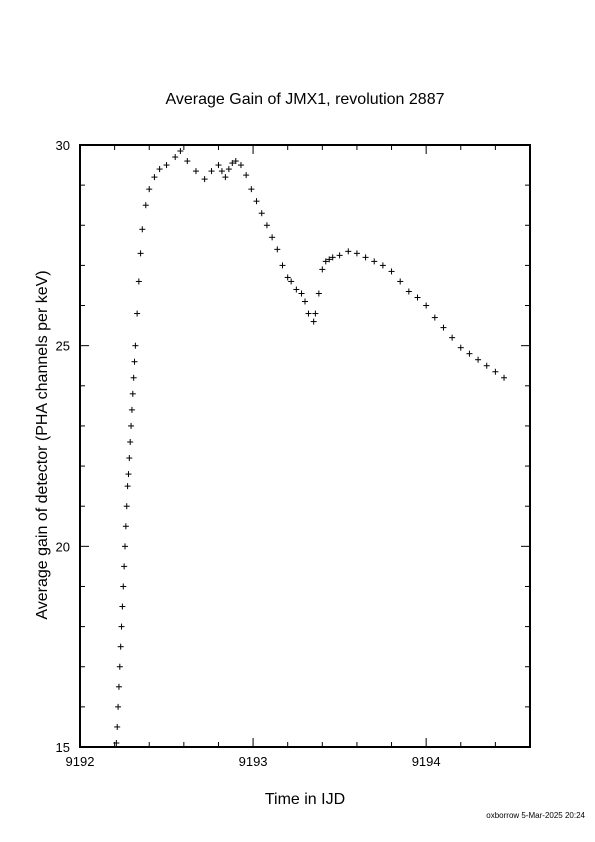  Describe the element at coordinates (63, 346) in the screenshot. I see `y-tick-label: 25` at that location.